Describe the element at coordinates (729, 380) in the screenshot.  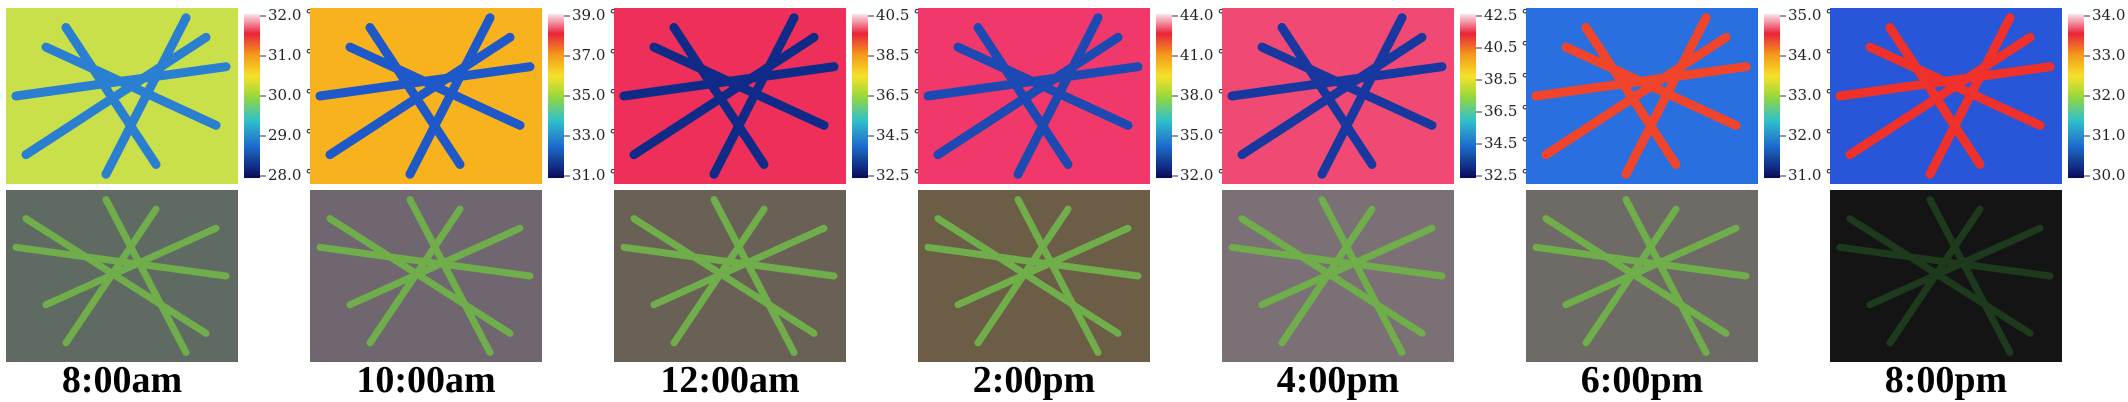
I see `time-label: 12:00am` at that location.